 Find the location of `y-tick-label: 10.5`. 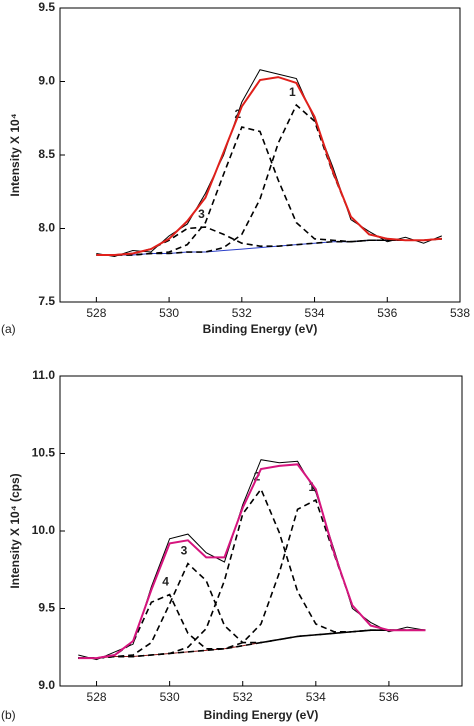

y-tick-label: 10.5 is located at coordinates (44, 453).